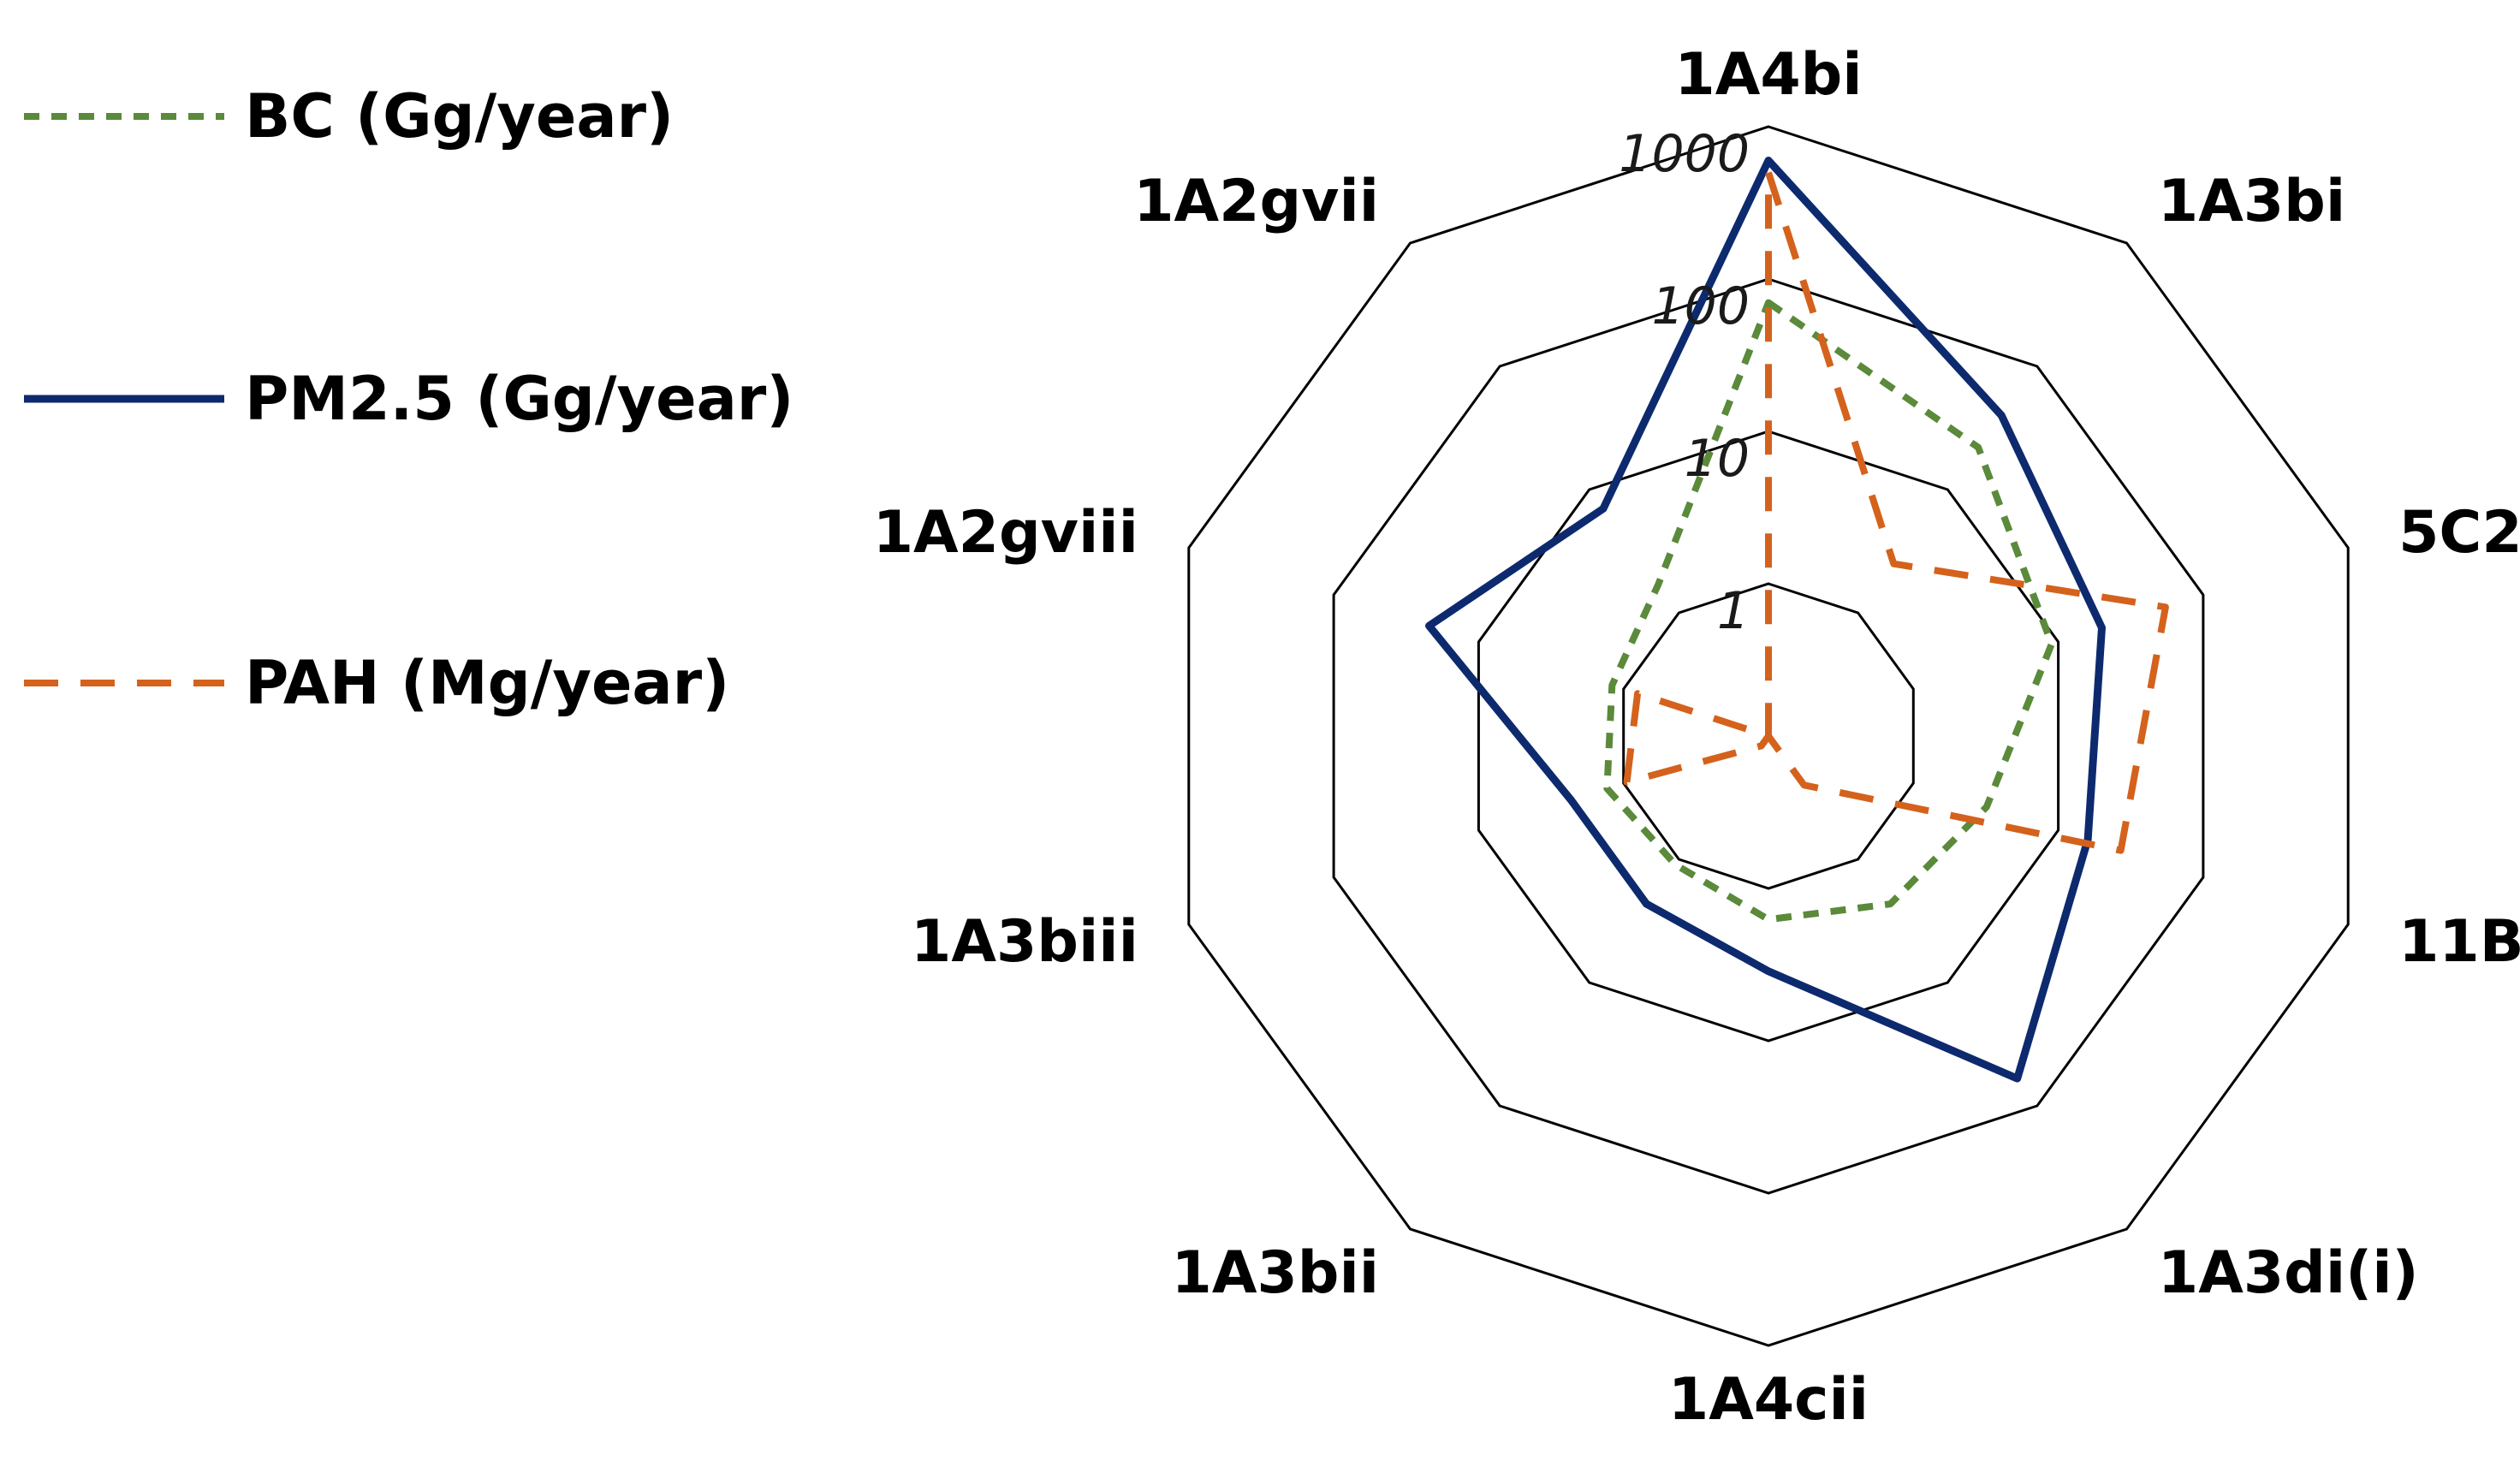  What do you see at coordinates (1733, 611) in the screenshot?
I see `tick-label: 1` at bounding box center [1733, 611].